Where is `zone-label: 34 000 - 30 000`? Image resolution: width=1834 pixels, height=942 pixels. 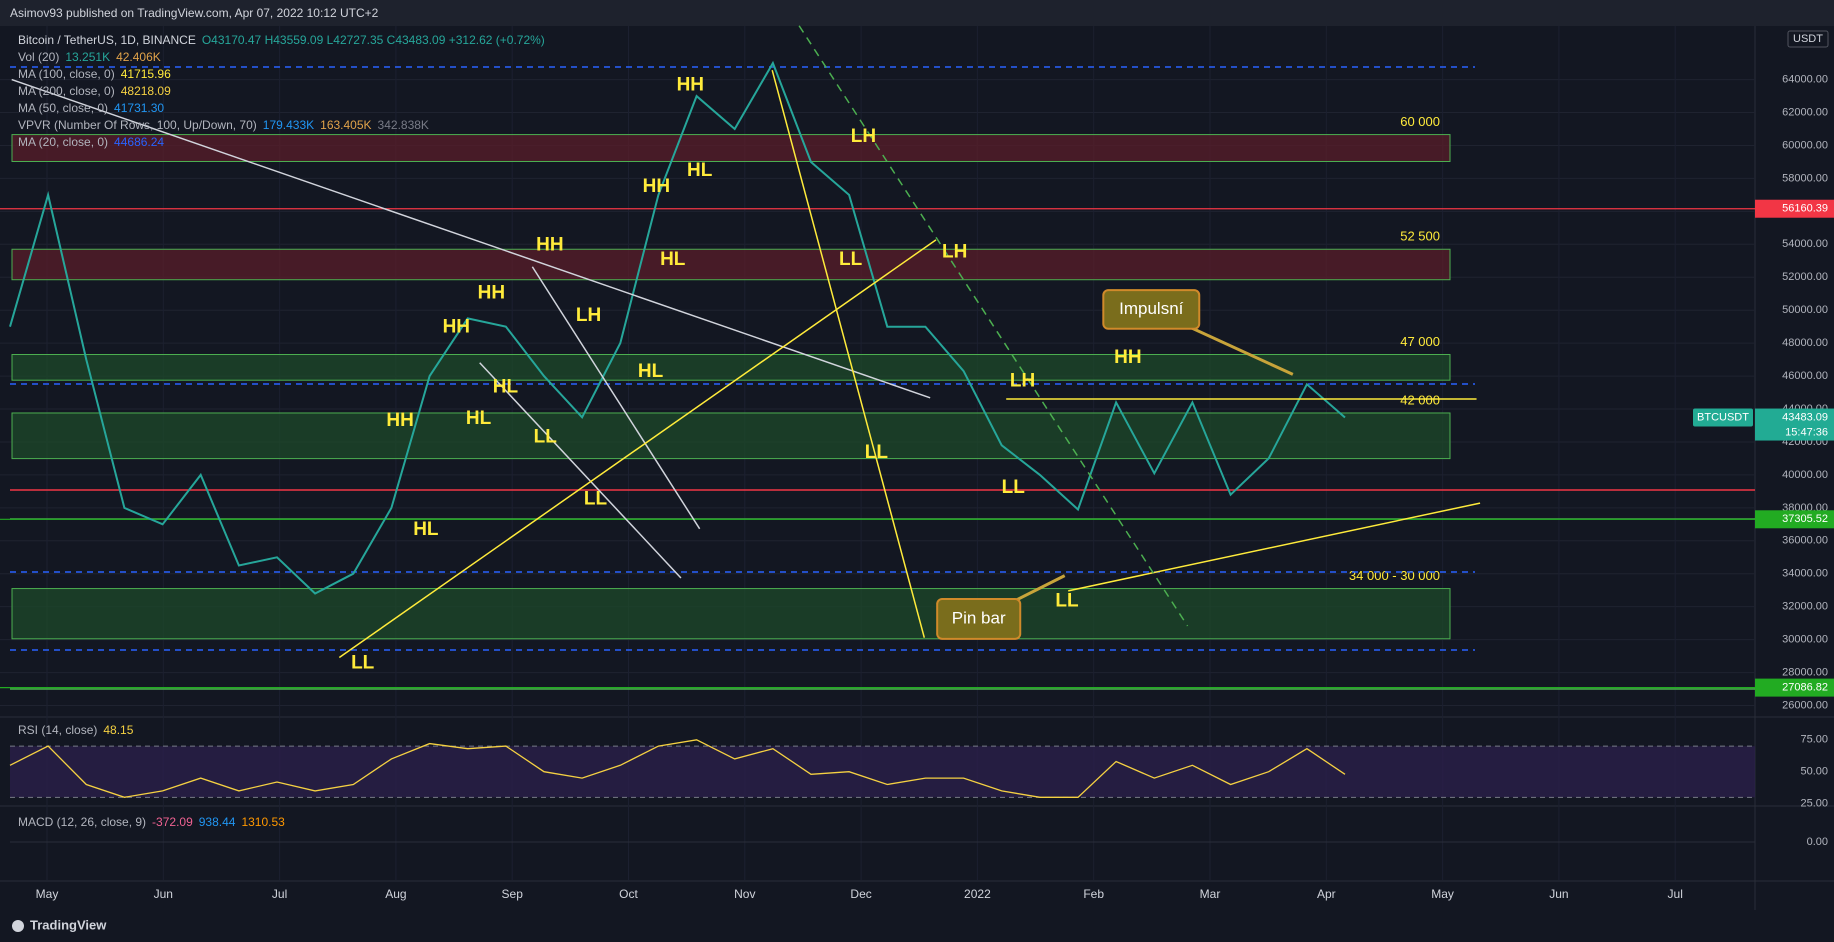 zone-label: 34 000 - 30 000 is located at coordinates (1394, 575).